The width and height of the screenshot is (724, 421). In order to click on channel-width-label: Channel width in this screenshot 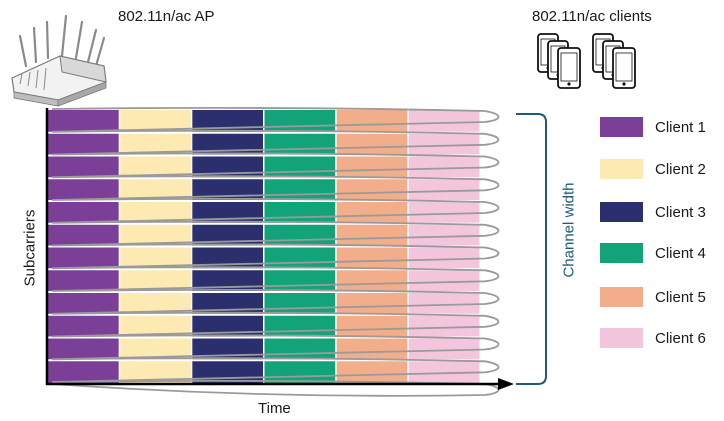, I will do `click(569, 230)`.